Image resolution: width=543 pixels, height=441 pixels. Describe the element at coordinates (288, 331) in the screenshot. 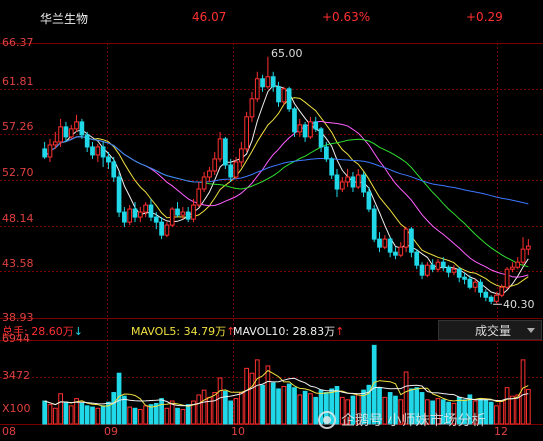

I see `mavol10: MAVOL10: 28.83万↑` at that location.